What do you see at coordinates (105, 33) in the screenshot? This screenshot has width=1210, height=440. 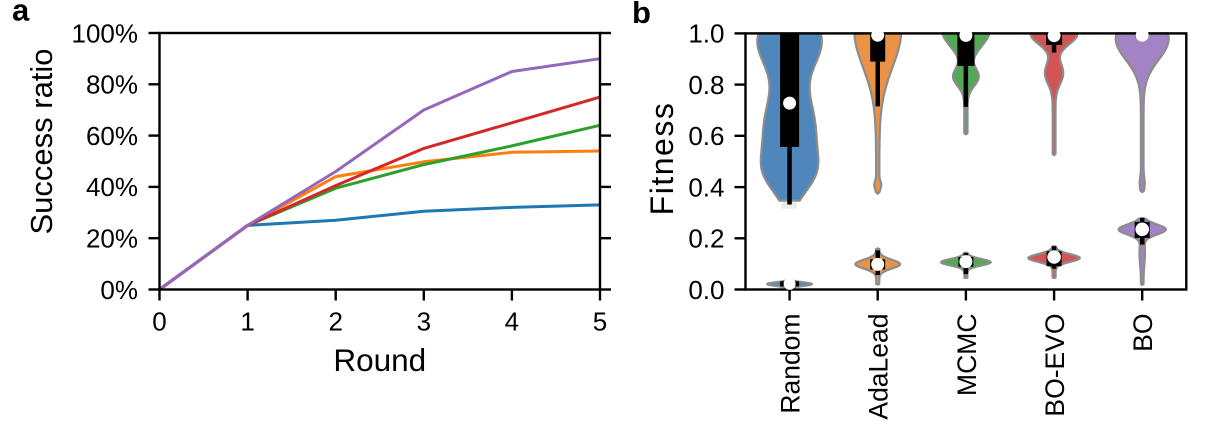 I see `svg-text: 100%` at bounding box center [105, 33].